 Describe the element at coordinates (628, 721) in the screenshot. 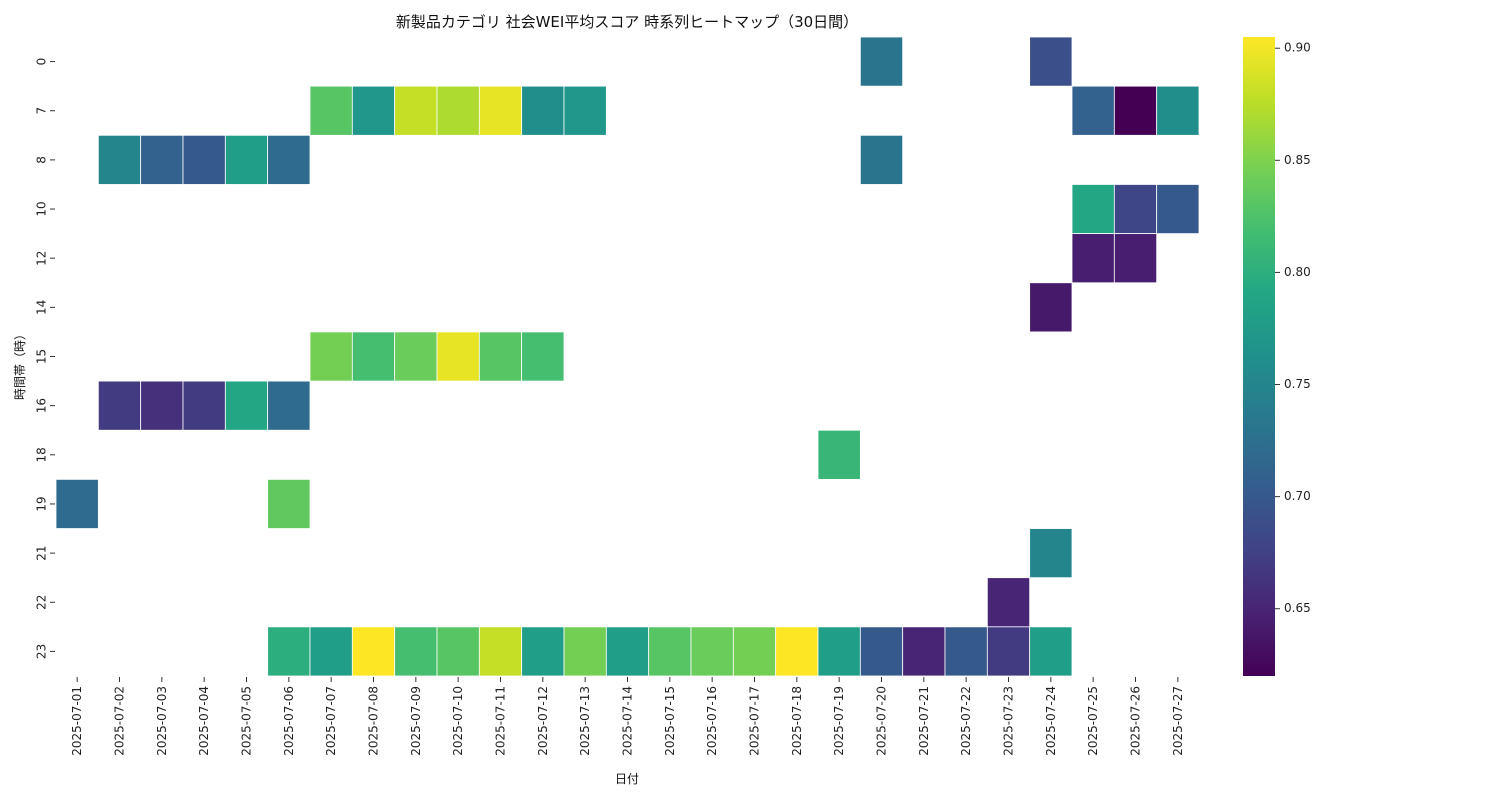

I see `x-tick-label: 2025-07-14` at that location.